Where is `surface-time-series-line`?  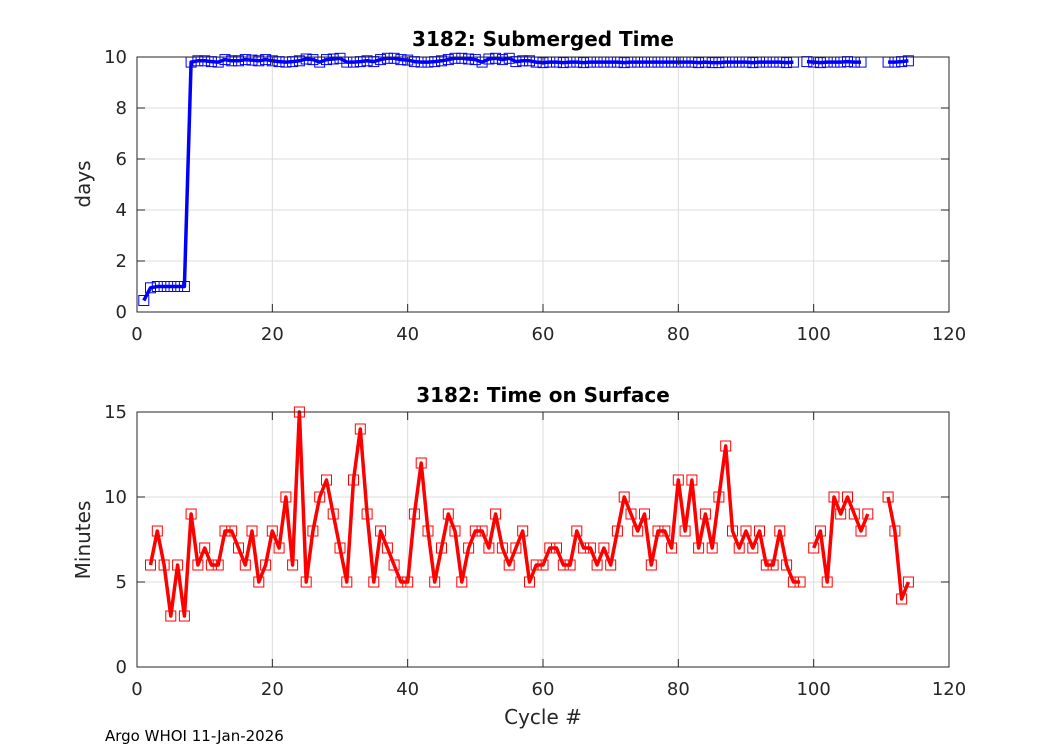
surface-time-series-line is located at coordinates (898, 548).